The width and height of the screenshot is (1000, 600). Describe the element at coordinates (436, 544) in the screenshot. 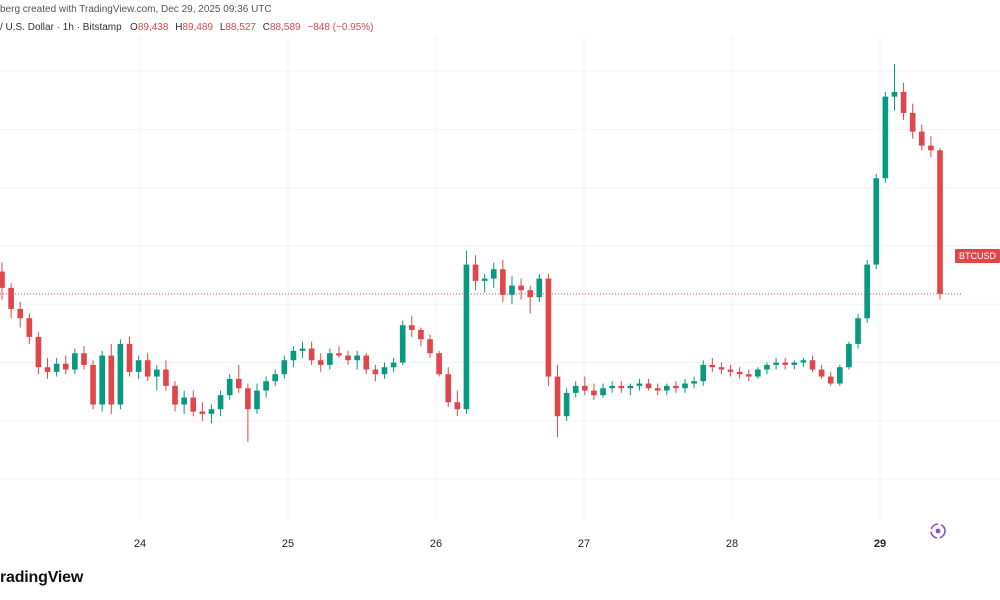

I see `x-tick-label: 26` at that location.